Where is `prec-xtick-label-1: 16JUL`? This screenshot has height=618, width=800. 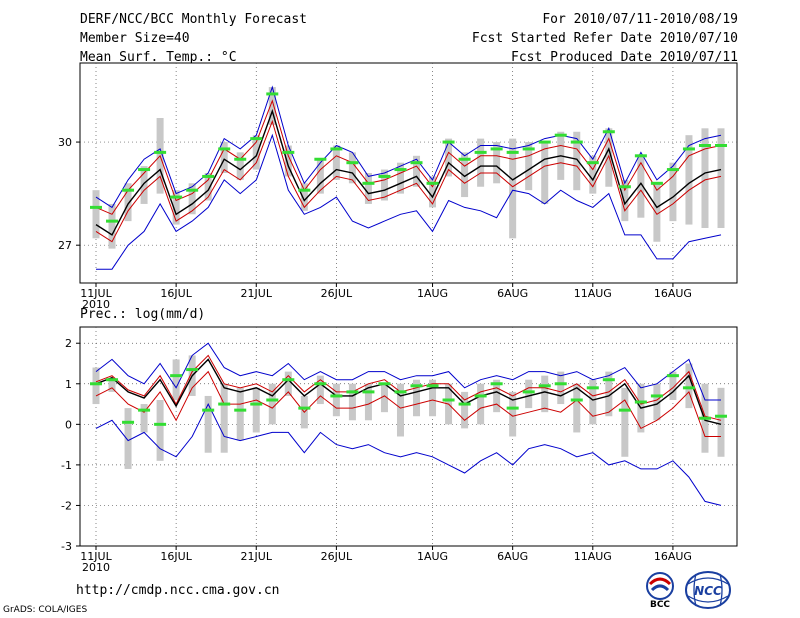
prec-xtick-label-1: 16JUL is located at coordinates (176, 556).